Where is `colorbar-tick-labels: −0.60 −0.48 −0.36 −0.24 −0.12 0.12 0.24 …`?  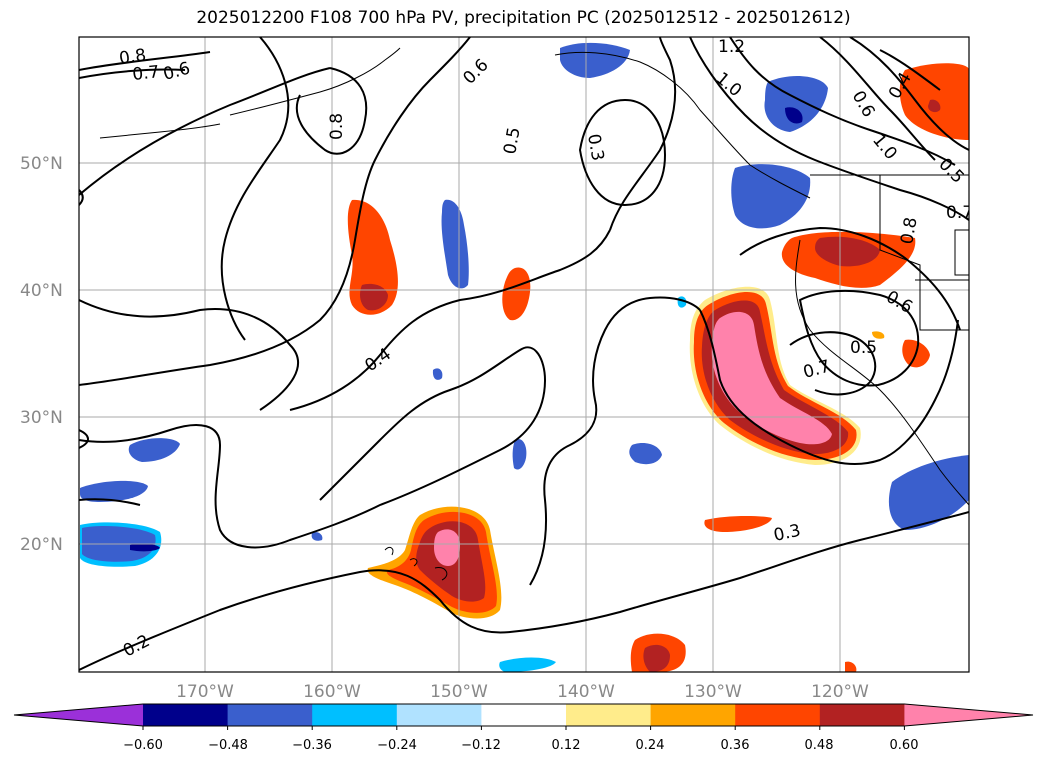
colorbar-tick-labels: −0.60 −0.48 −0.36 −0.24 −0.12 0.12 0.24 … is located at coordinates (520, 745).